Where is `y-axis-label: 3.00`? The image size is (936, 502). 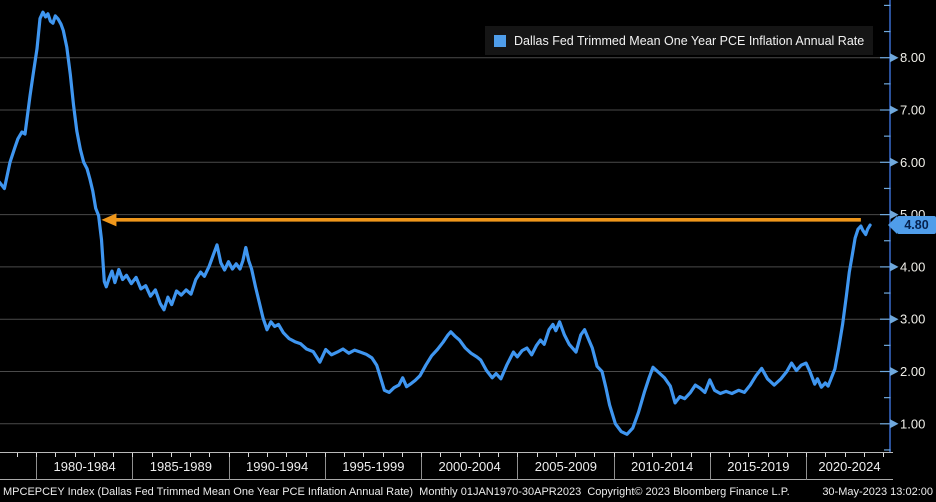 y-axis-label: 3.00 is located at coordinates (912, 319).